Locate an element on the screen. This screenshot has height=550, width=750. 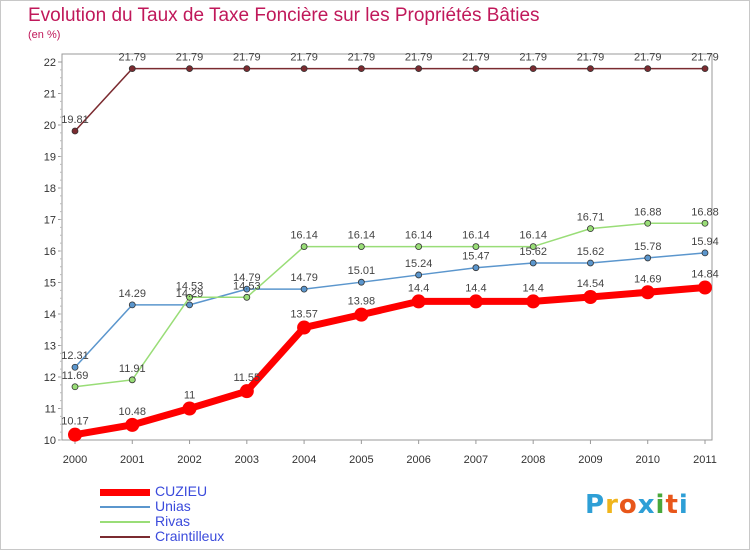
x-tick-label: 2004 is located at coordinates (304, 460).